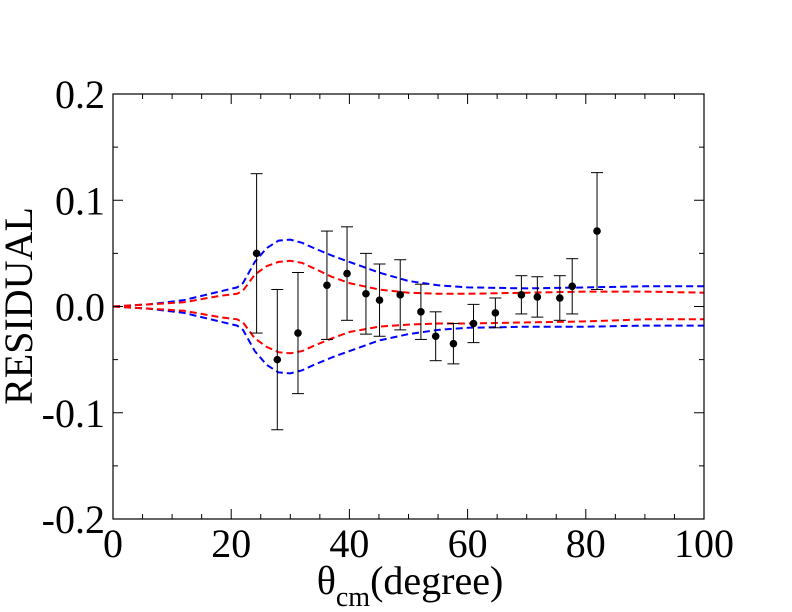  What do you see at coordinates (73, 519) in the screenshot?
I see `y-tick-label: -0.2` at bounding box center [73, 519].